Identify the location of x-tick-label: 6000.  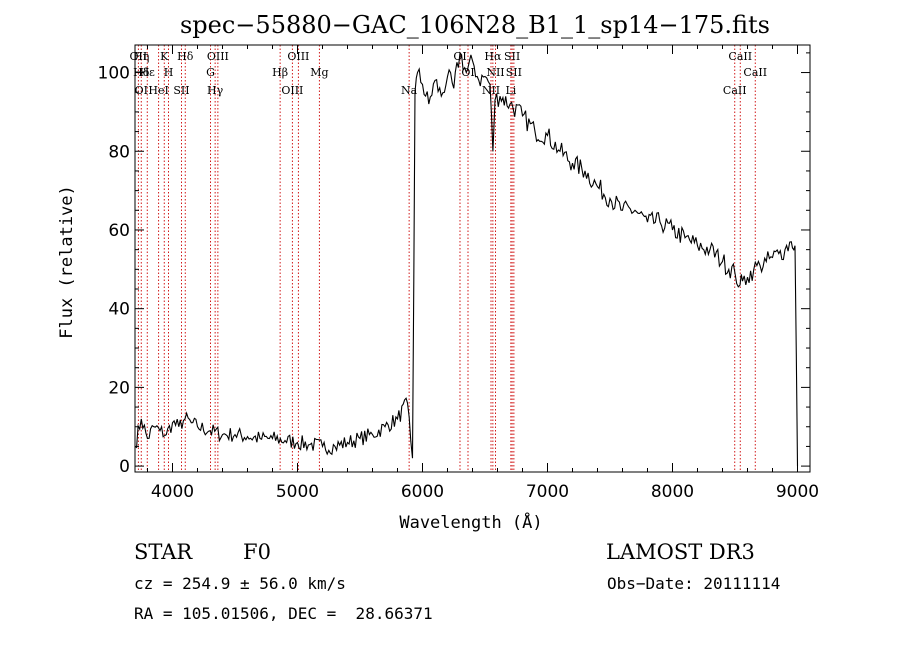
(422, 492).